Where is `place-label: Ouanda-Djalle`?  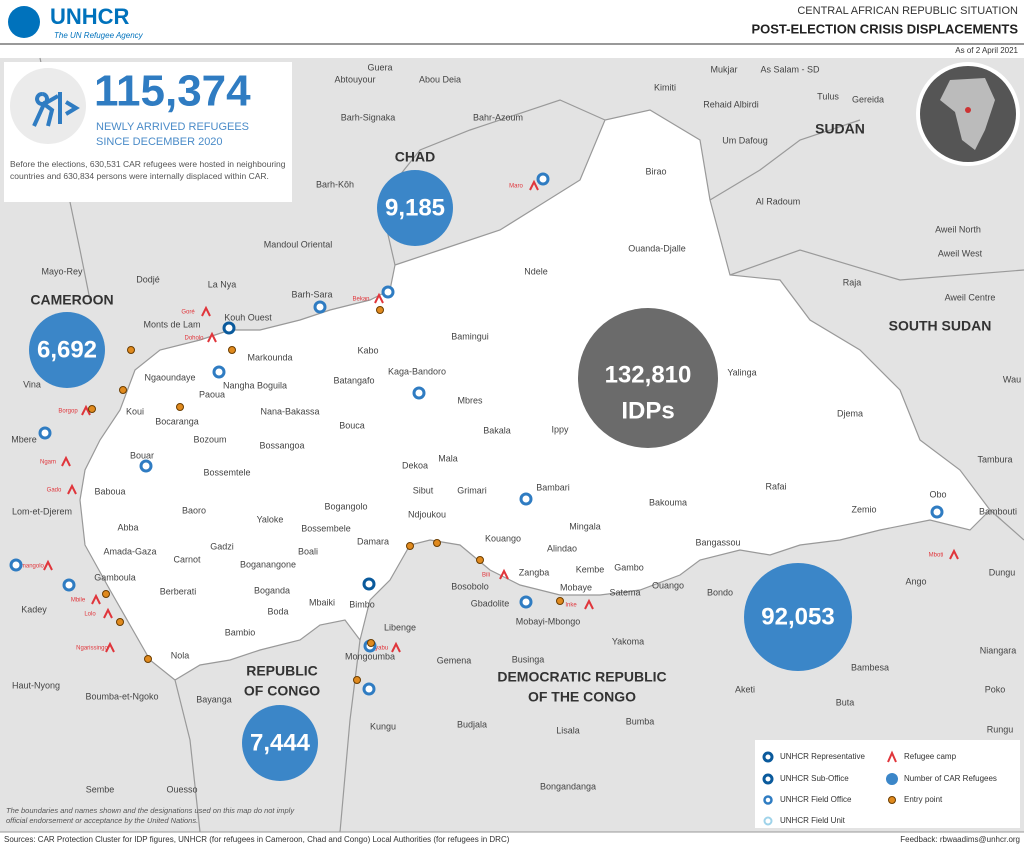 place-label: Ouanda-Djalle is located at coordinates (657, 248).